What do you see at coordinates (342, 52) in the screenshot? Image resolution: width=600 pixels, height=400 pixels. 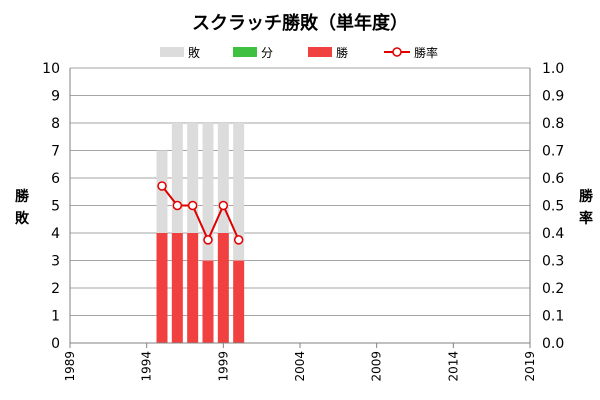 I see `legend-label-2: 勝` at bounding box center [342, 52].